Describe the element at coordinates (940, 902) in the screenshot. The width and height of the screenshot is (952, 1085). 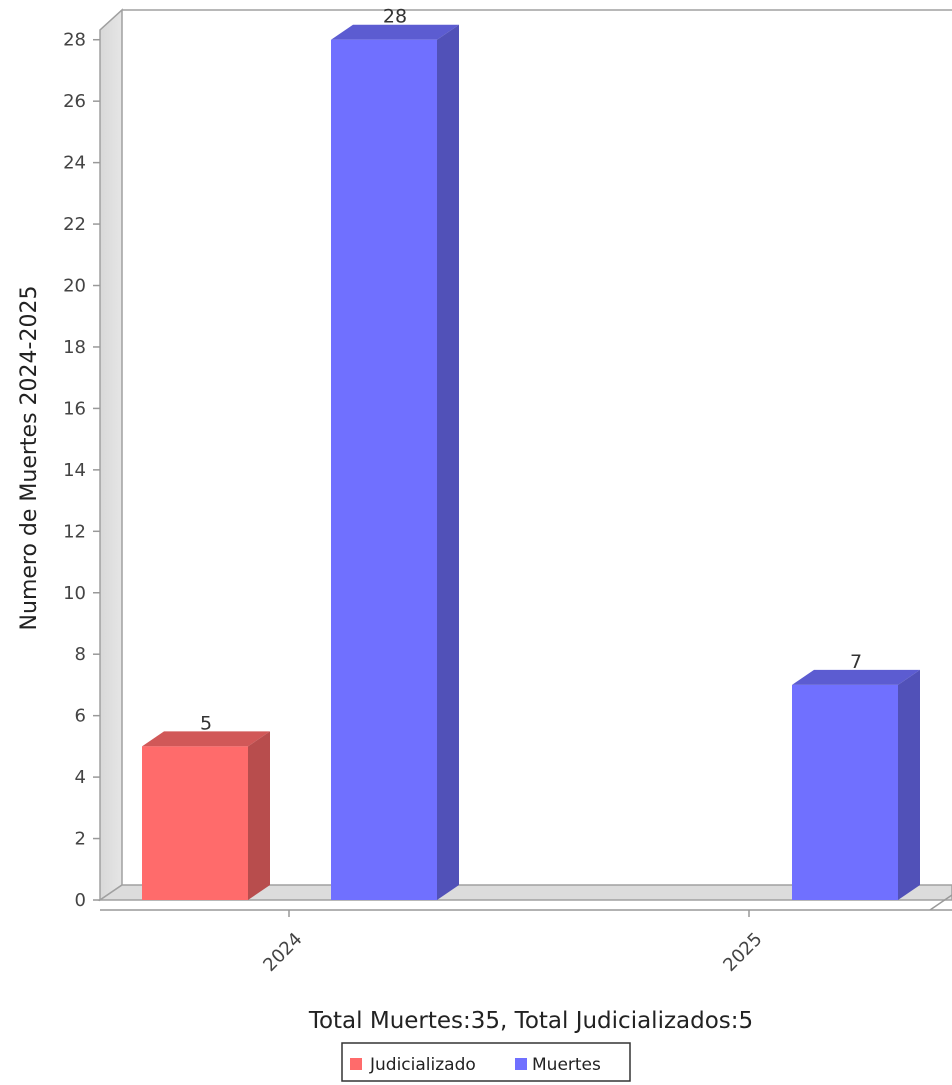
I see `x-axis-depth` at that location.